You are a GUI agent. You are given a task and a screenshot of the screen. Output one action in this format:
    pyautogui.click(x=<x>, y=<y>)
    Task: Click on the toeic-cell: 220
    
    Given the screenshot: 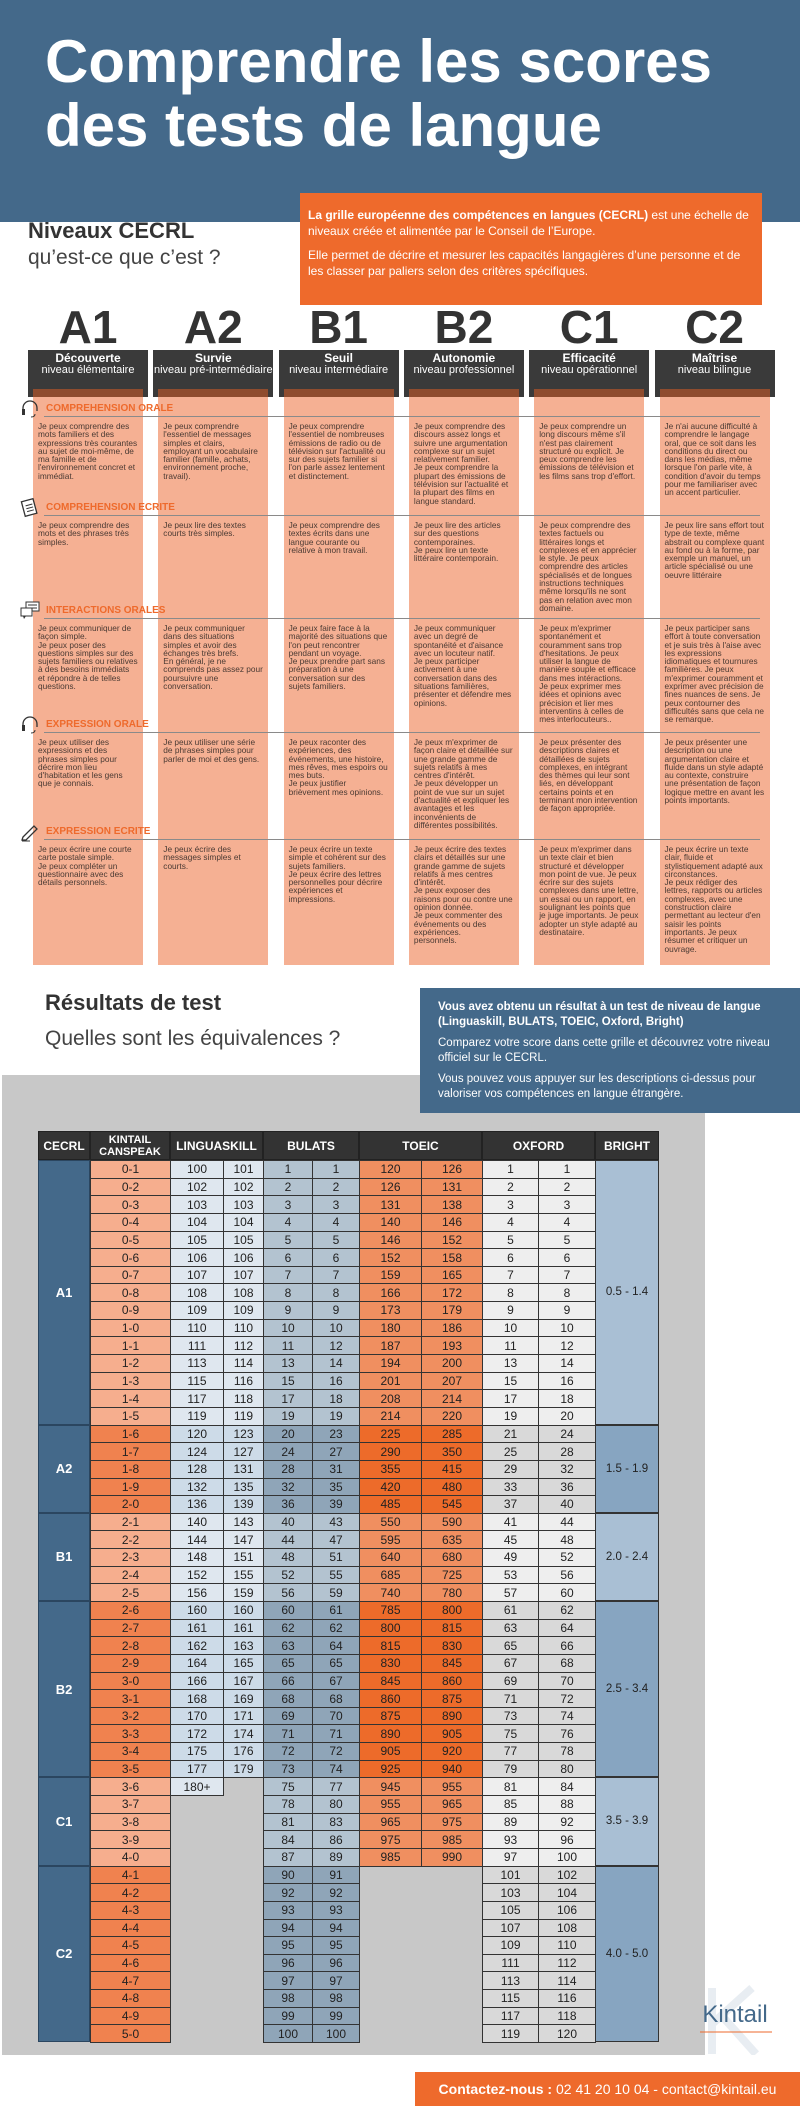 What is the action you would take?
    pyautogui.click(x=452, y=1416)
    